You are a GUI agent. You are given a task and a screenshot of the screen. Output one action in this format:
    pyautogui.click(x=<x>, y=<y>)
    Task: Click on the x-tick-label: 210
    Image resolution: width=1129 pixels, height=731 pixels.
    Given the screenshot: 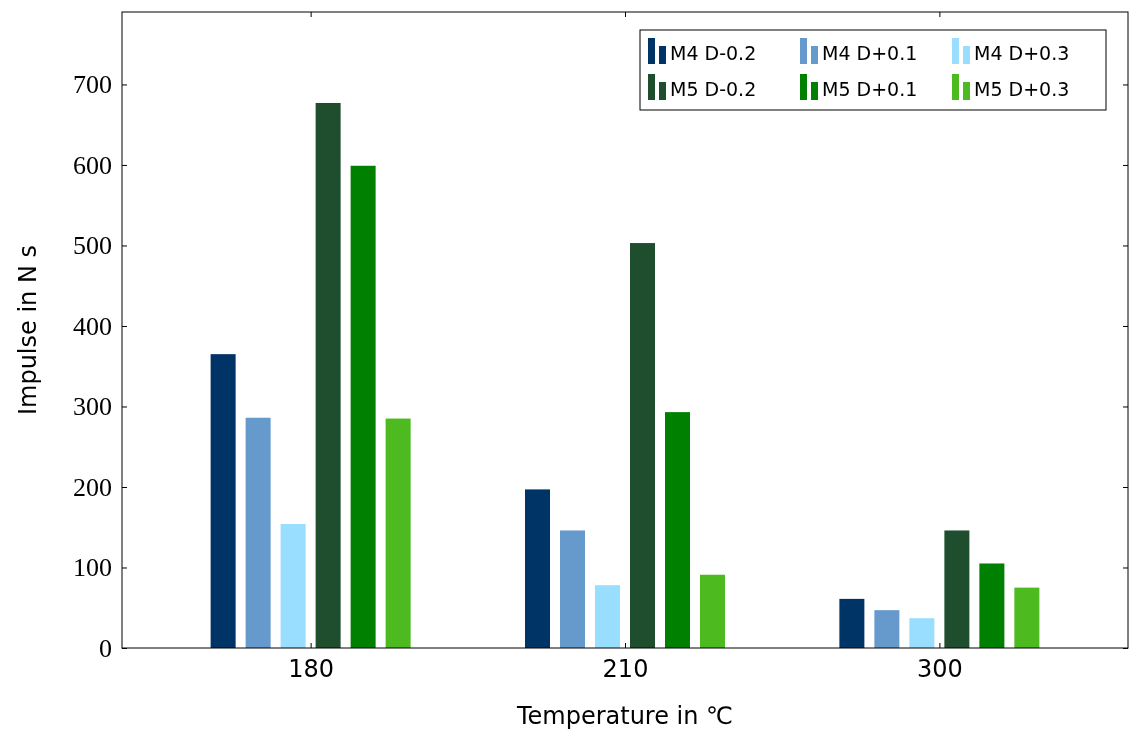 What is the action you would take?
    pyautogui.click(x=625, y=669)
    